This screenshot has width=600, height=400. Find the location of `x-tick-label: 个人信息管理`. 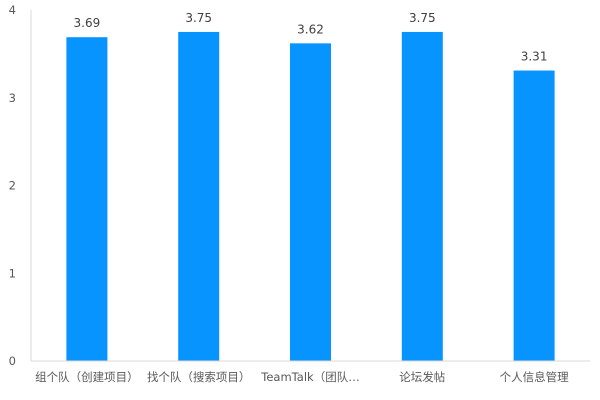

x-tick-label: 个人信息管理 is located at coordinates (534, 377).